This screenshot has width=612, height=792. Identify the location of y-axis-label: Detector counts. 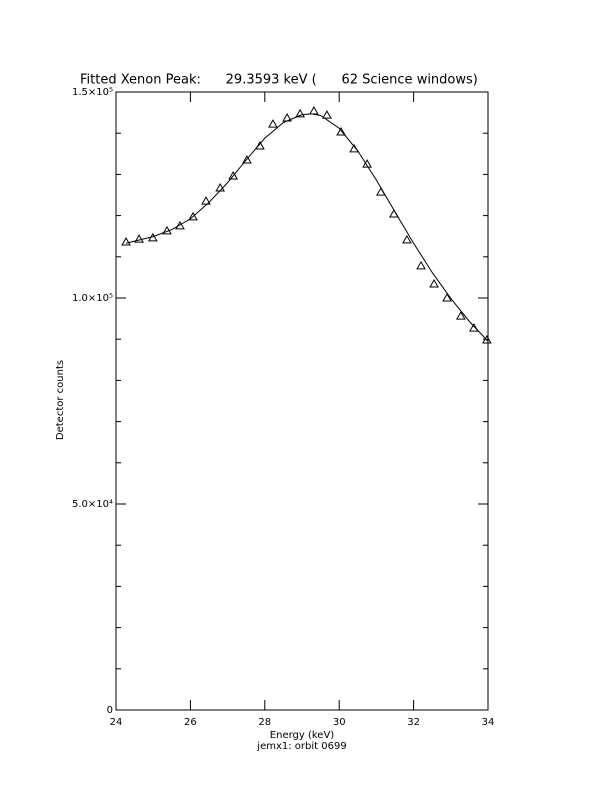
(60, 400).